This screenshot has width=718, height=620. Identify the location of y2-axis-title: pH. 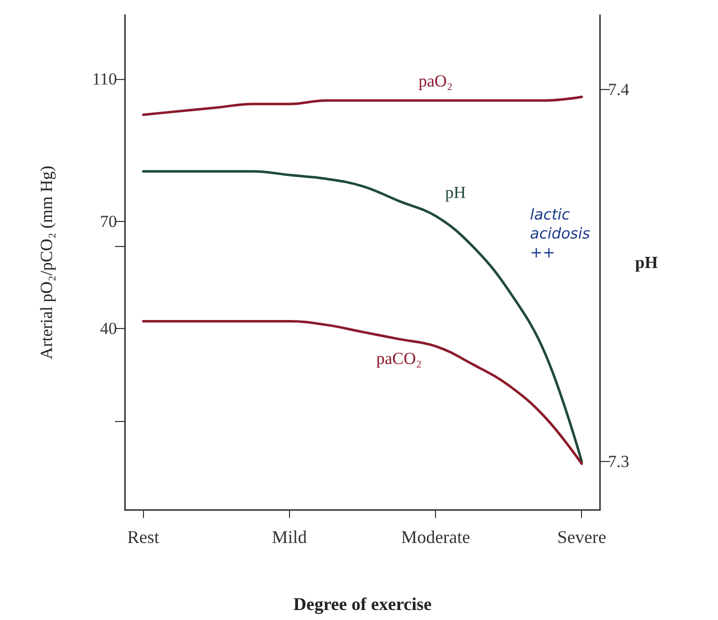
(646, 262).